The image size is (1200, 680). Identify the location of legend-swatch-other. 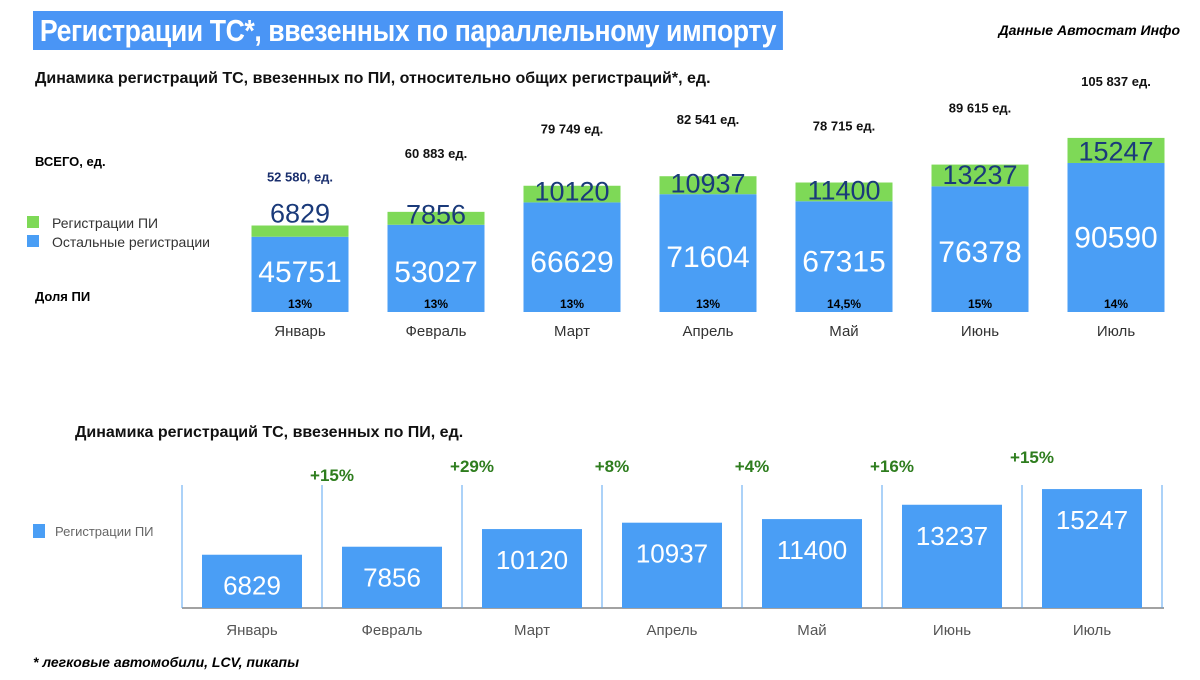
(33, 241).